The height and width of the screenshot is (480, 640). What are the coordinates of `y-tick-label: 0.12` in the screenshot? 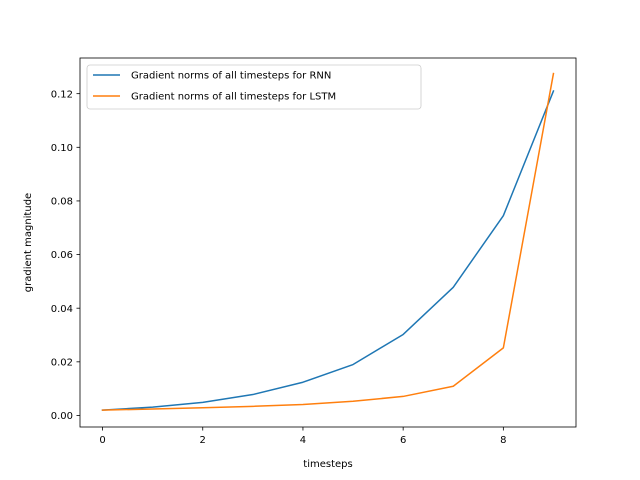 It's located at (62, 94).